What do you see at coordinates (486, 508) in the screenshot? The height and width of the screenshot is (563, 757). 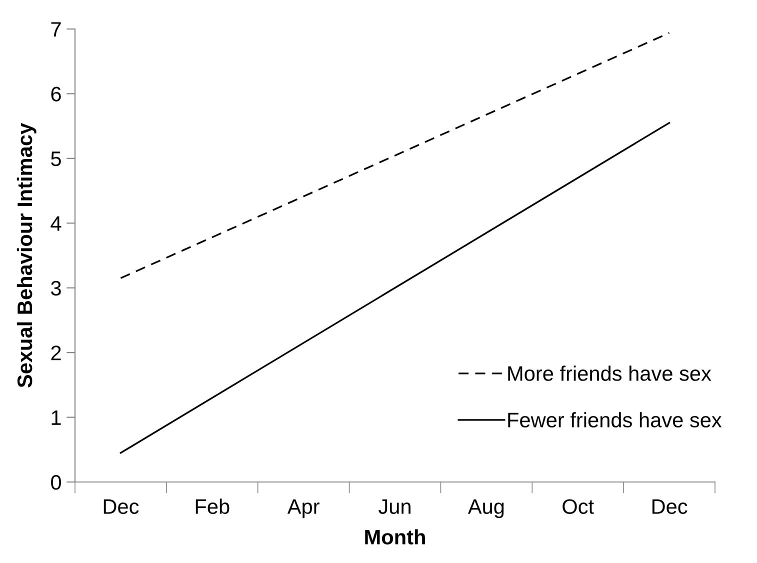 I see `x-tick-label: Aug` at bounding box center [486, 508].